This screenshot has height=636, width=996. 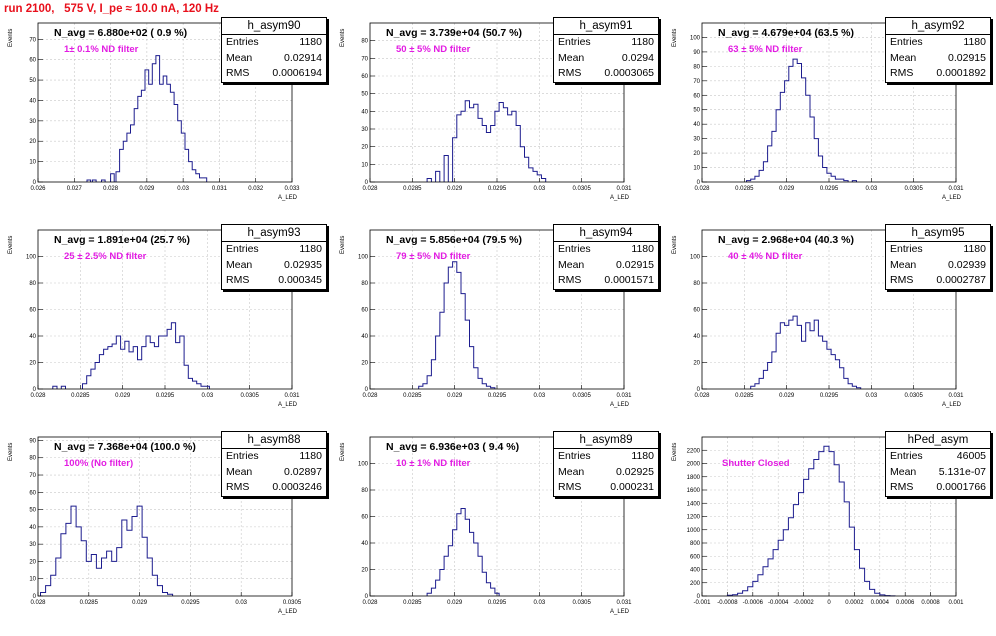 I want to click on rms-value: 0.000231, so click(x=632, y=488).